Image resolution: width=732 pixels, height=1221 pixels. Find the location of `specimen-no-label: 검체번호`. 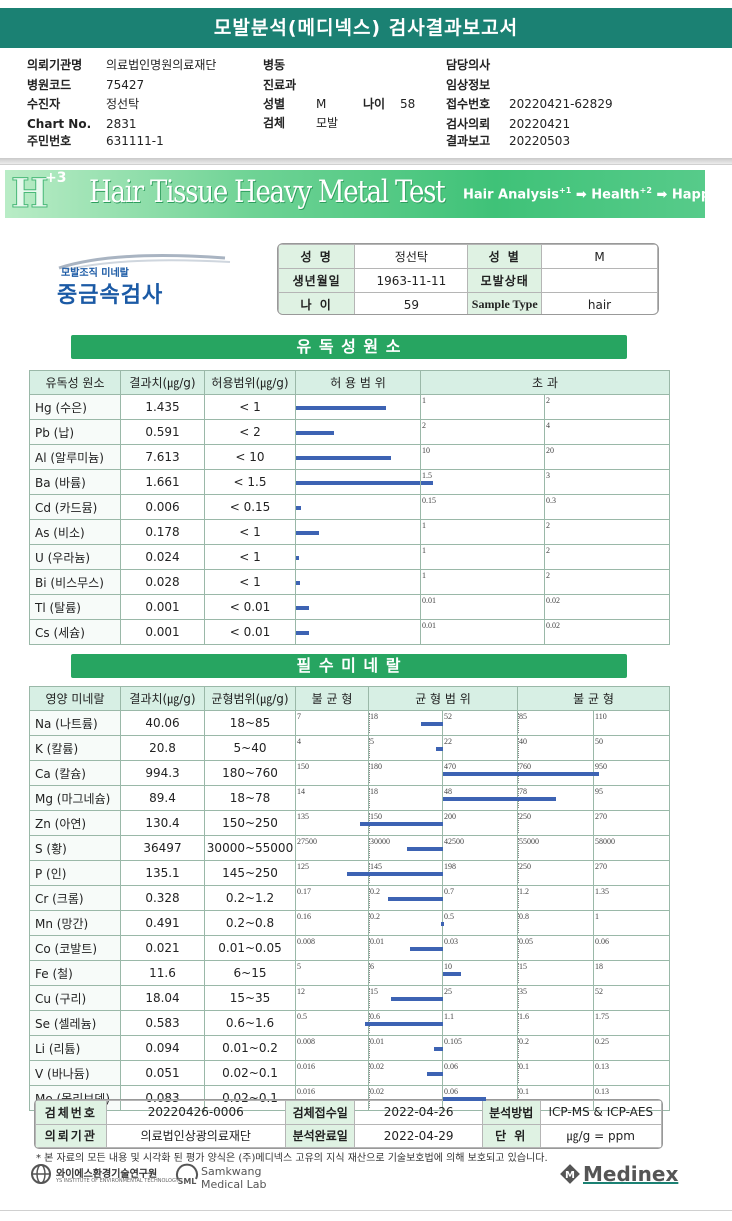

specimen-no-label: 검체번호 is located at coordinates (71, 1112).